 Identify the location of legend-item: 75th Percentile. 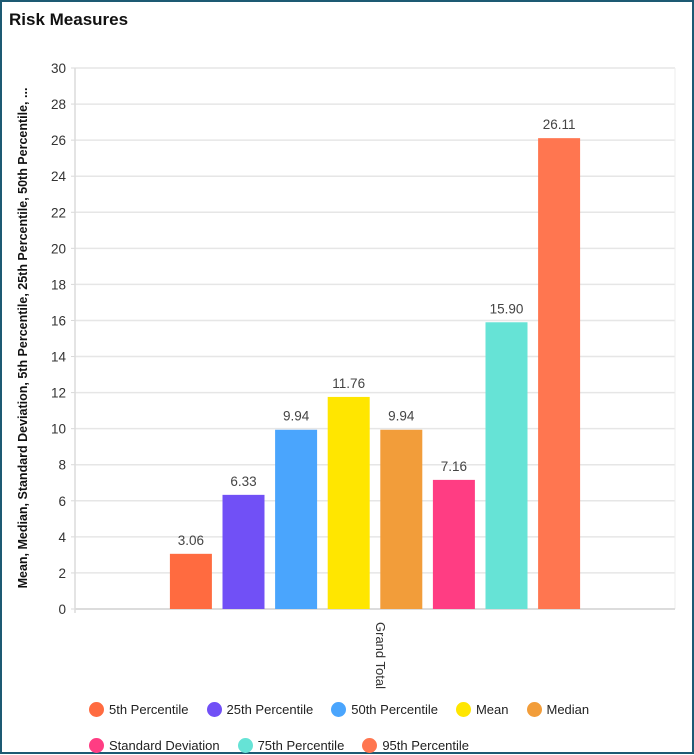
(291, 745).